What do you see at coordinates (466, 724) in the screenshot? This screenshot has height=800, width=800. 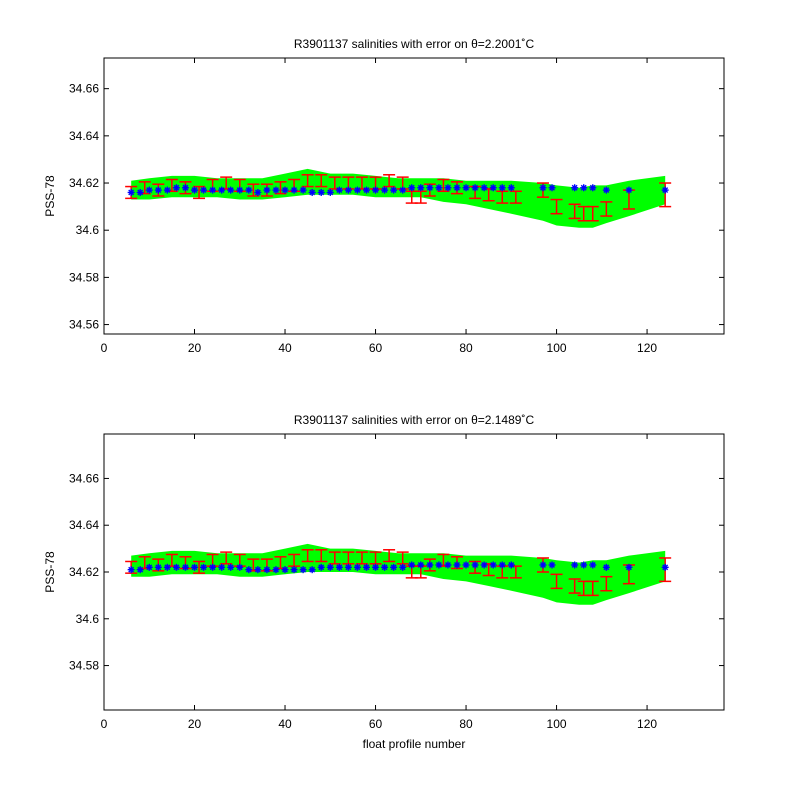 I see `x-tick-label: 80` at bounding box center [466, 724].